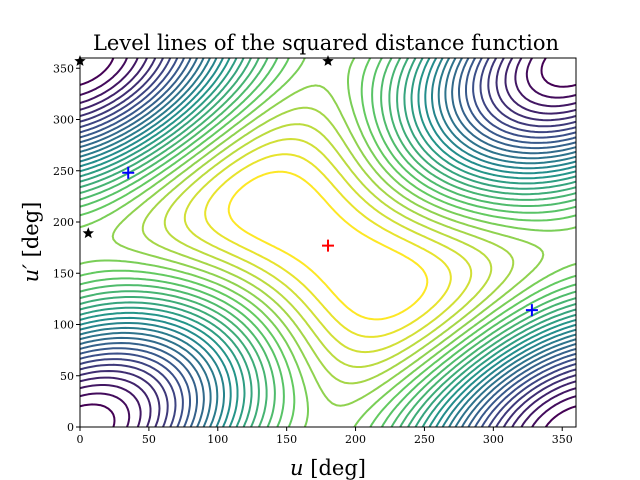 The image size is (640, 480). I want to click on y-tick-label: 100, so click(63, 325).